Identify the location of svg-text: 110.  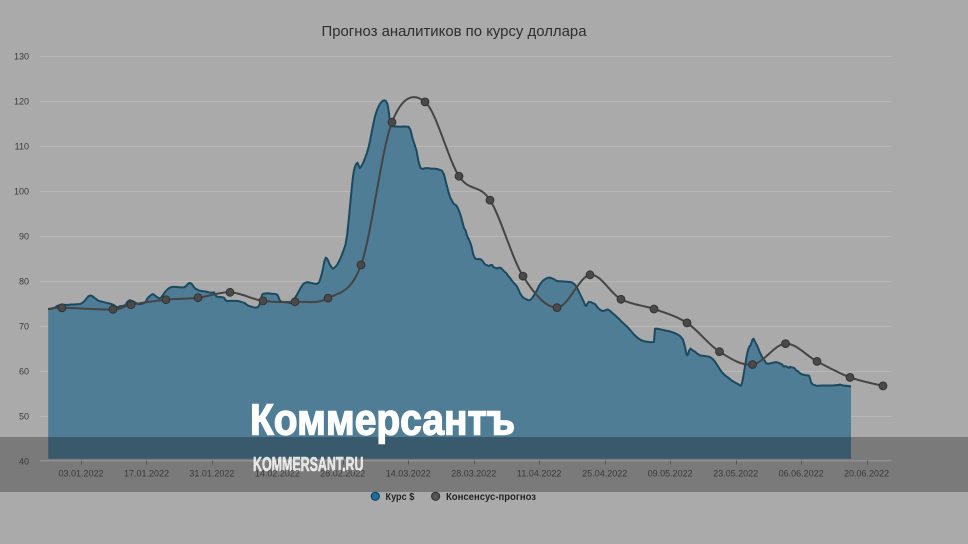
(22, 147).